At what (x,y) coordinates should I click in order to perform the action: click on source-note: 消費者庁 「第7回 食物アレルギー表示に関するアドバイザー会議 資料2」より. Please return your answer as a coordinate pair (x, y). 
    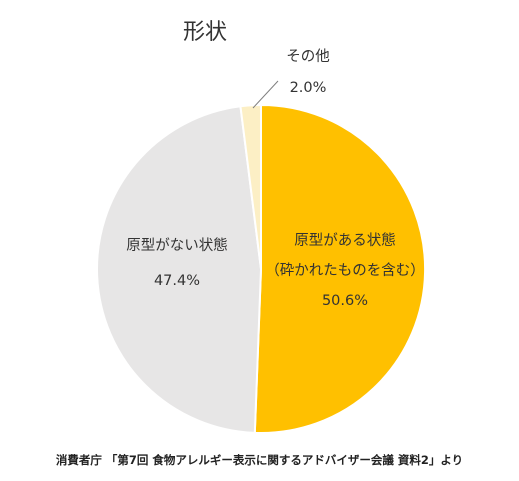
    Looking at the image, I should click on (259, 460).